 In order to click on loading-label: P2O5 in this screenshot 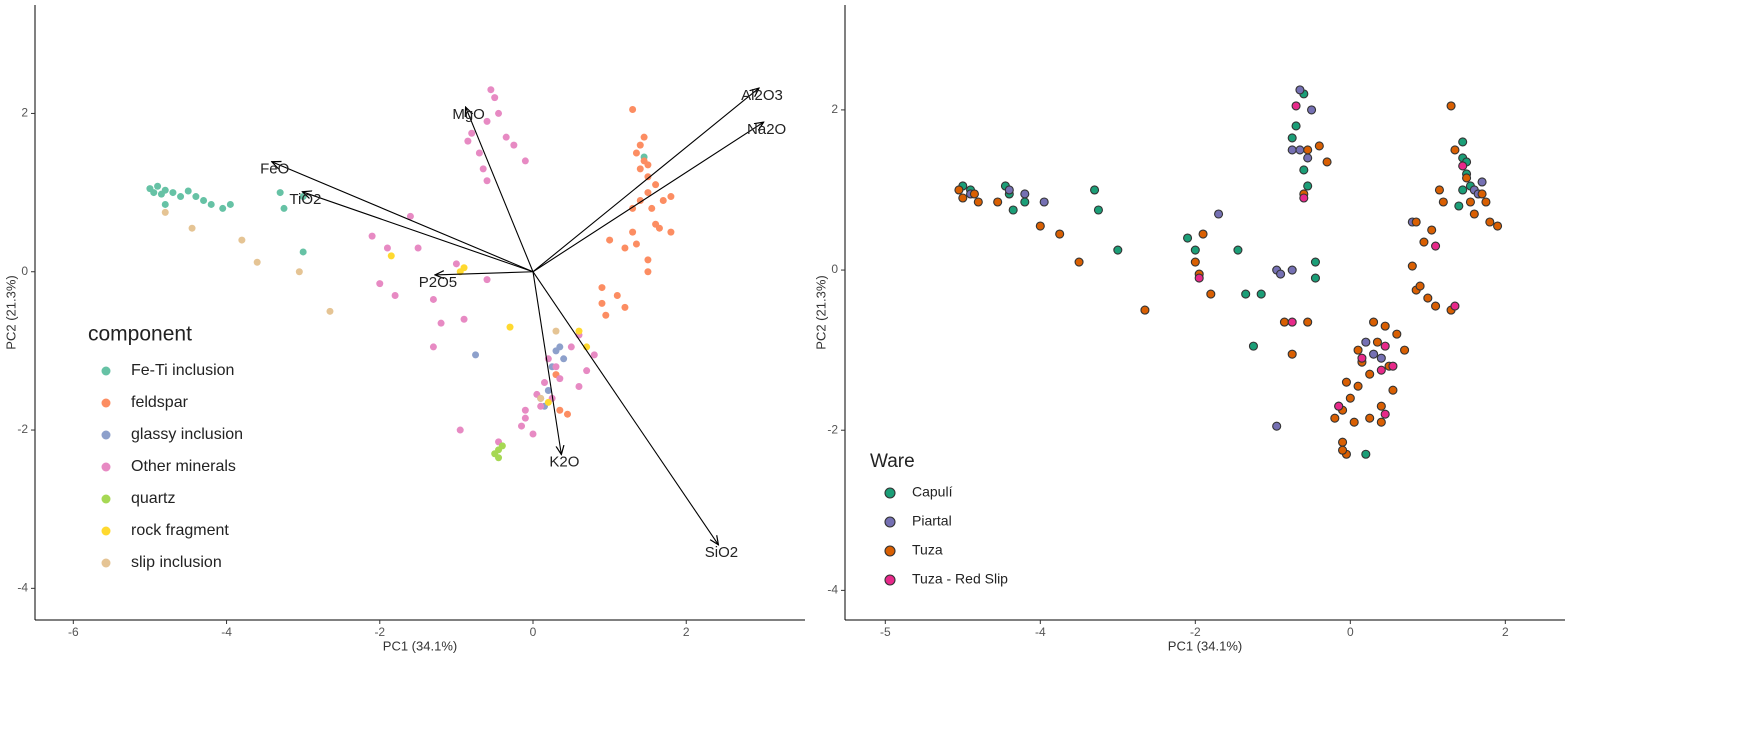, I will do `click(438, 282)`.